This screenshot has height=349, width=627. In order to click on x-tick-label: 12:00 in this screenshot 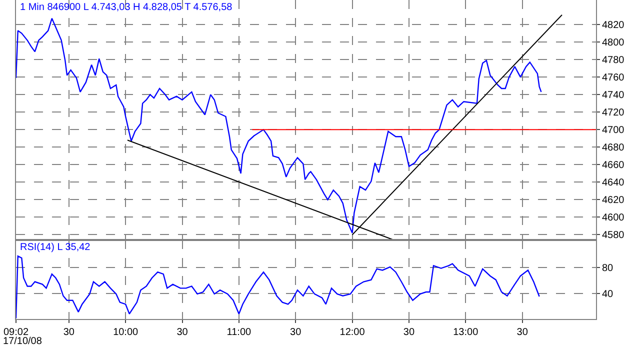, I will do `click(353, 332)`.